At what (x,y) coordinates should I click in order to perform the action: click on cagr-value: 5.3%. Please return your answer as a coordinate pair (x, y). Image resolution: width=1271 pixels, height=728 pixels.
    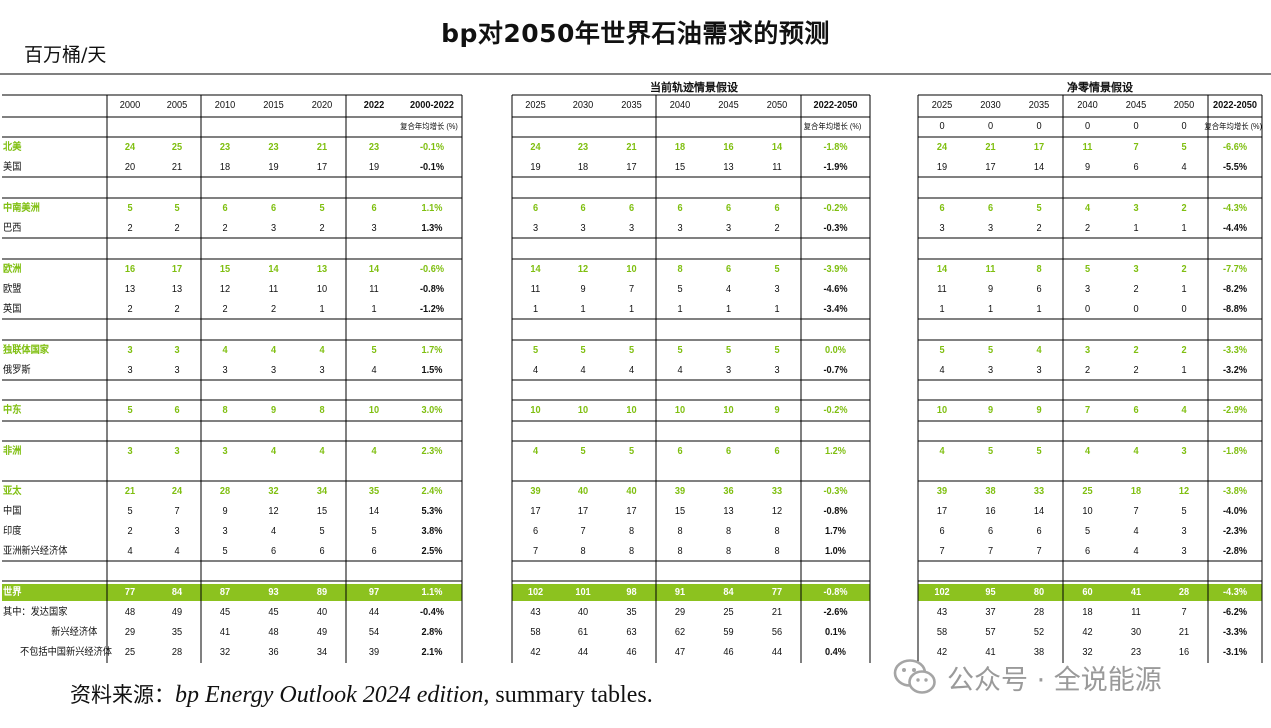
    Looking at the image, I should click on (432, 511).